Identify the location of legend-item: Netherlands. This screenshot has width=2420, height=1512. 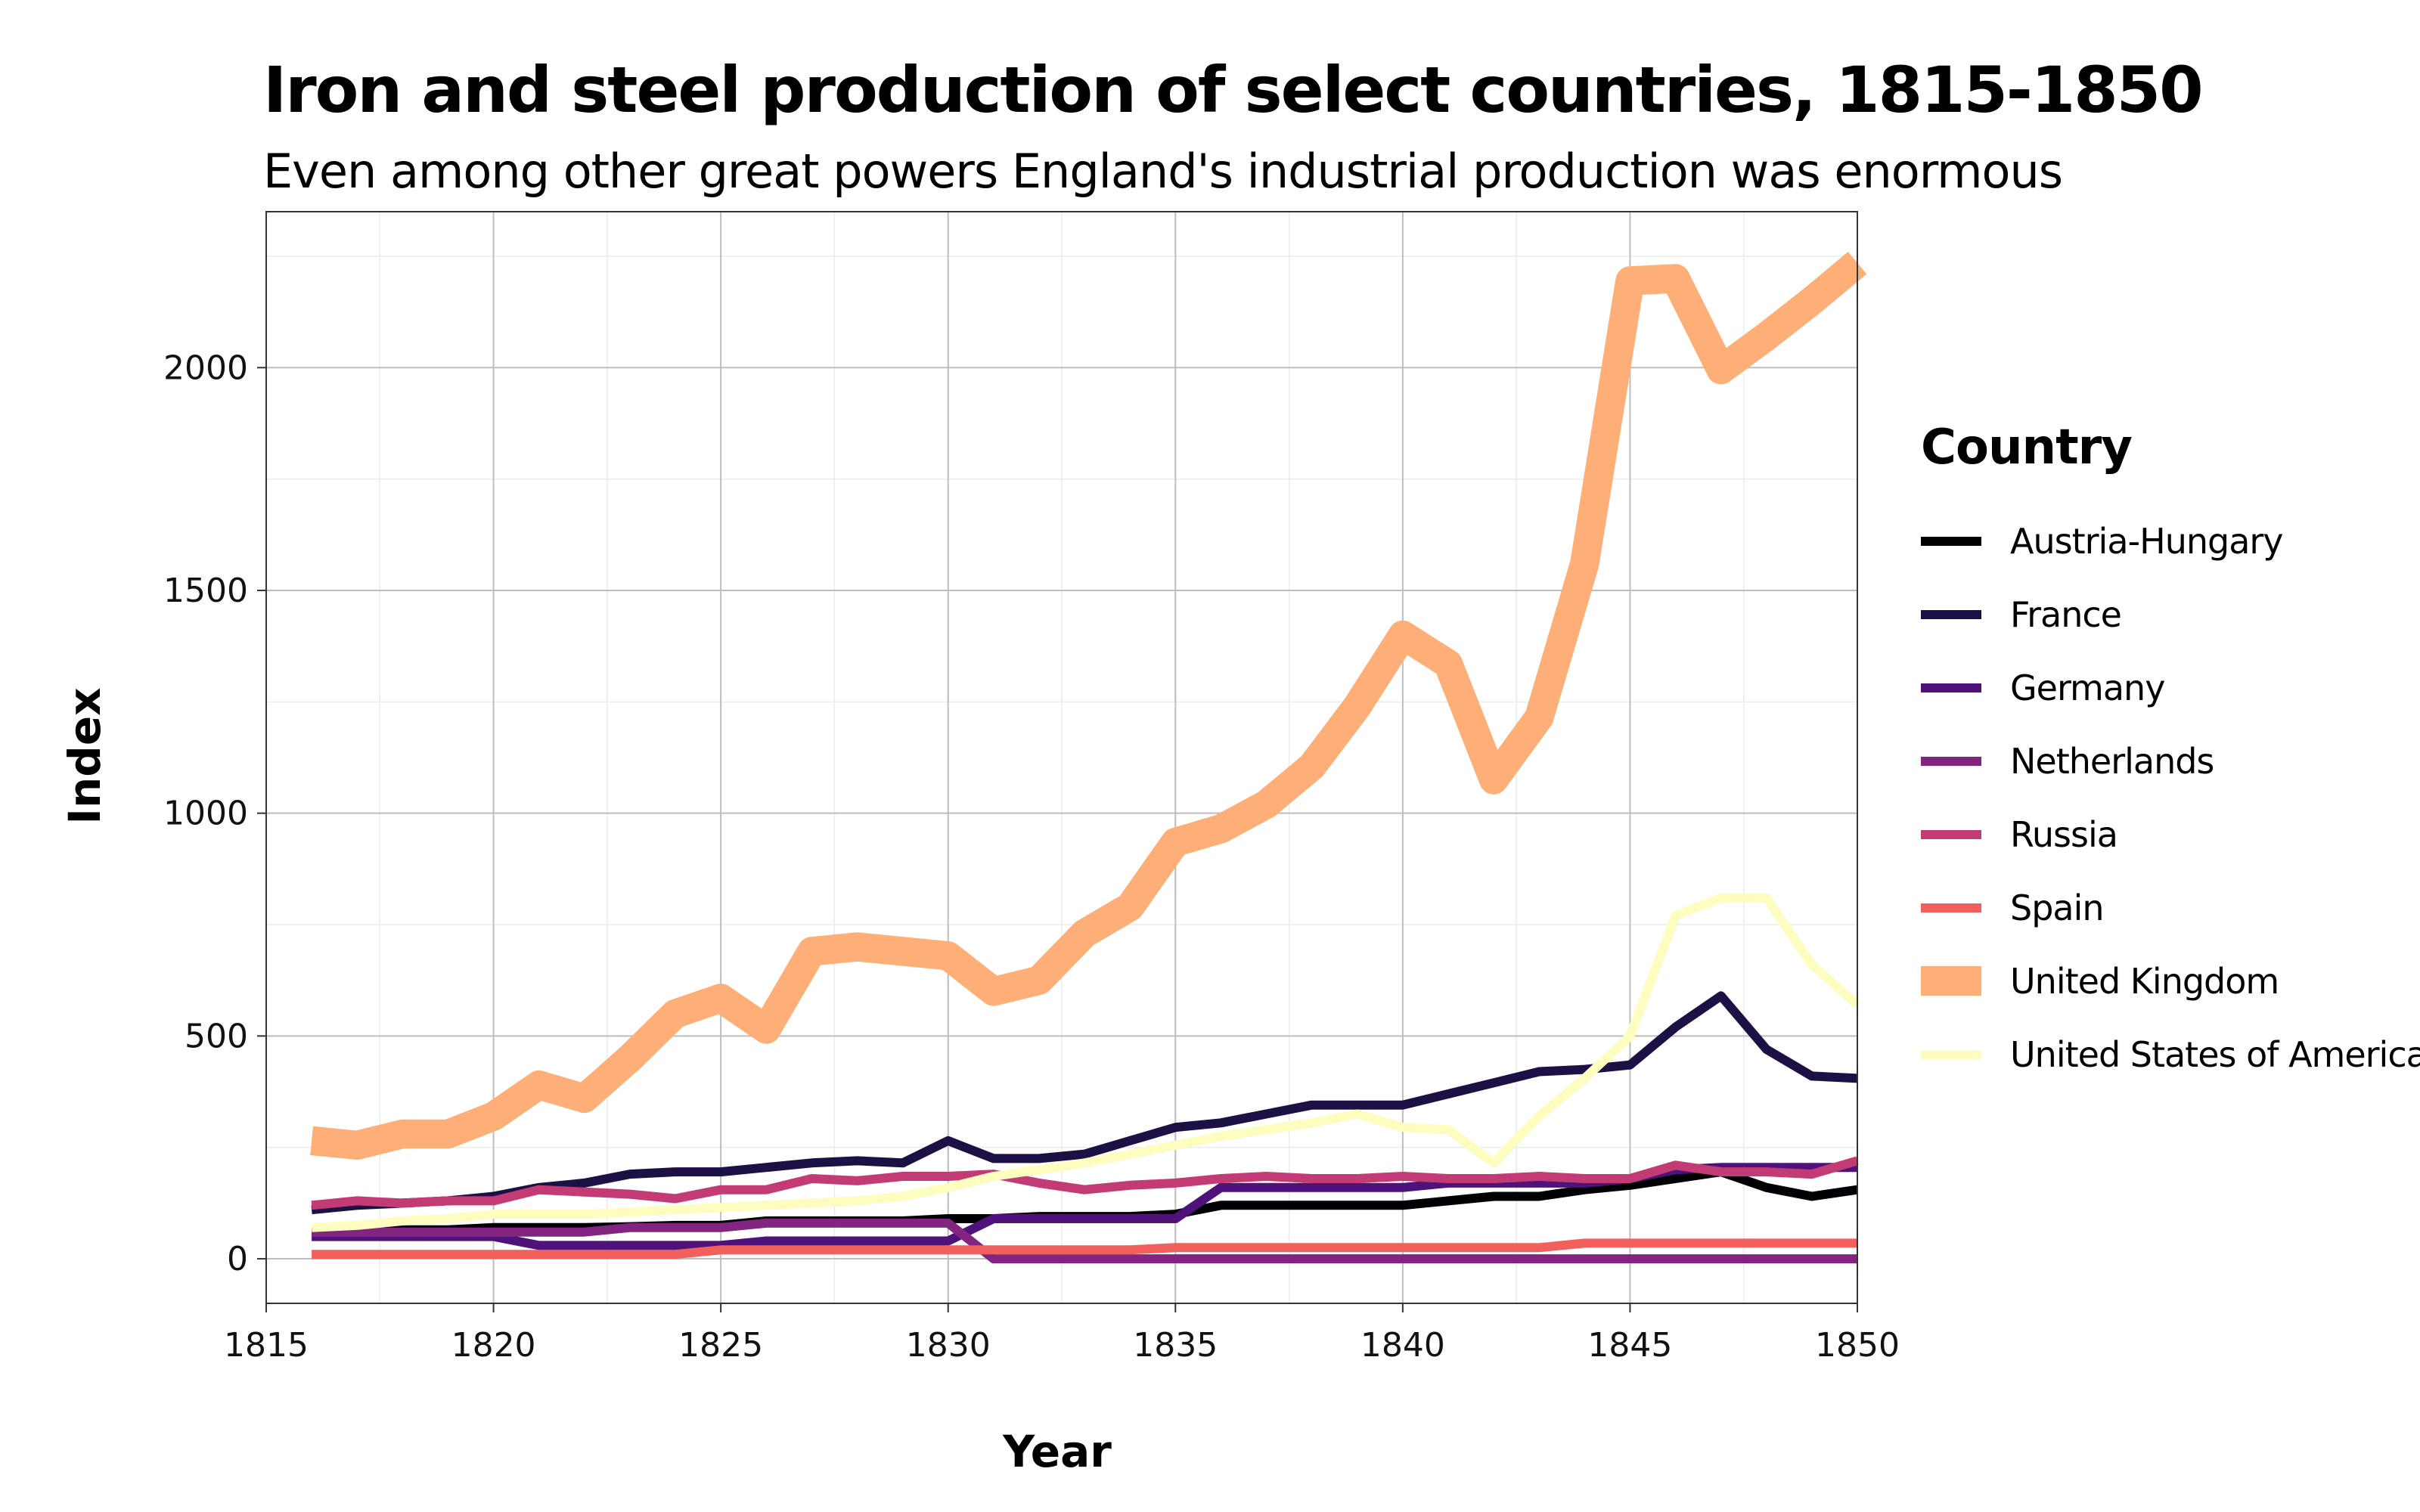
(2170, 761).